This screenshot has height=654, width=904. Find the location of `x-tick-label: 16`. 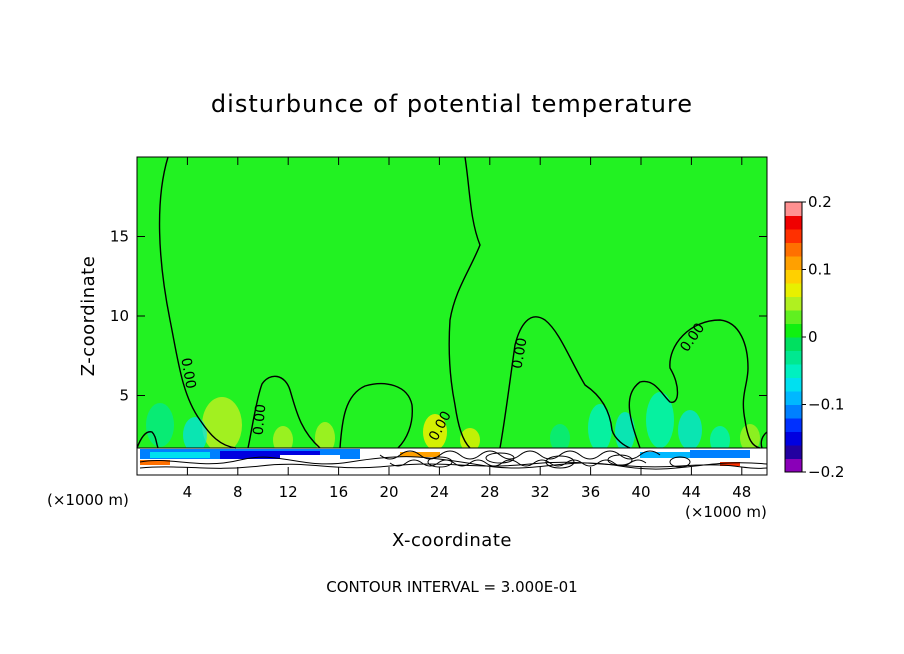

x-tick-label: 16 is located at coordinates (338, 492).